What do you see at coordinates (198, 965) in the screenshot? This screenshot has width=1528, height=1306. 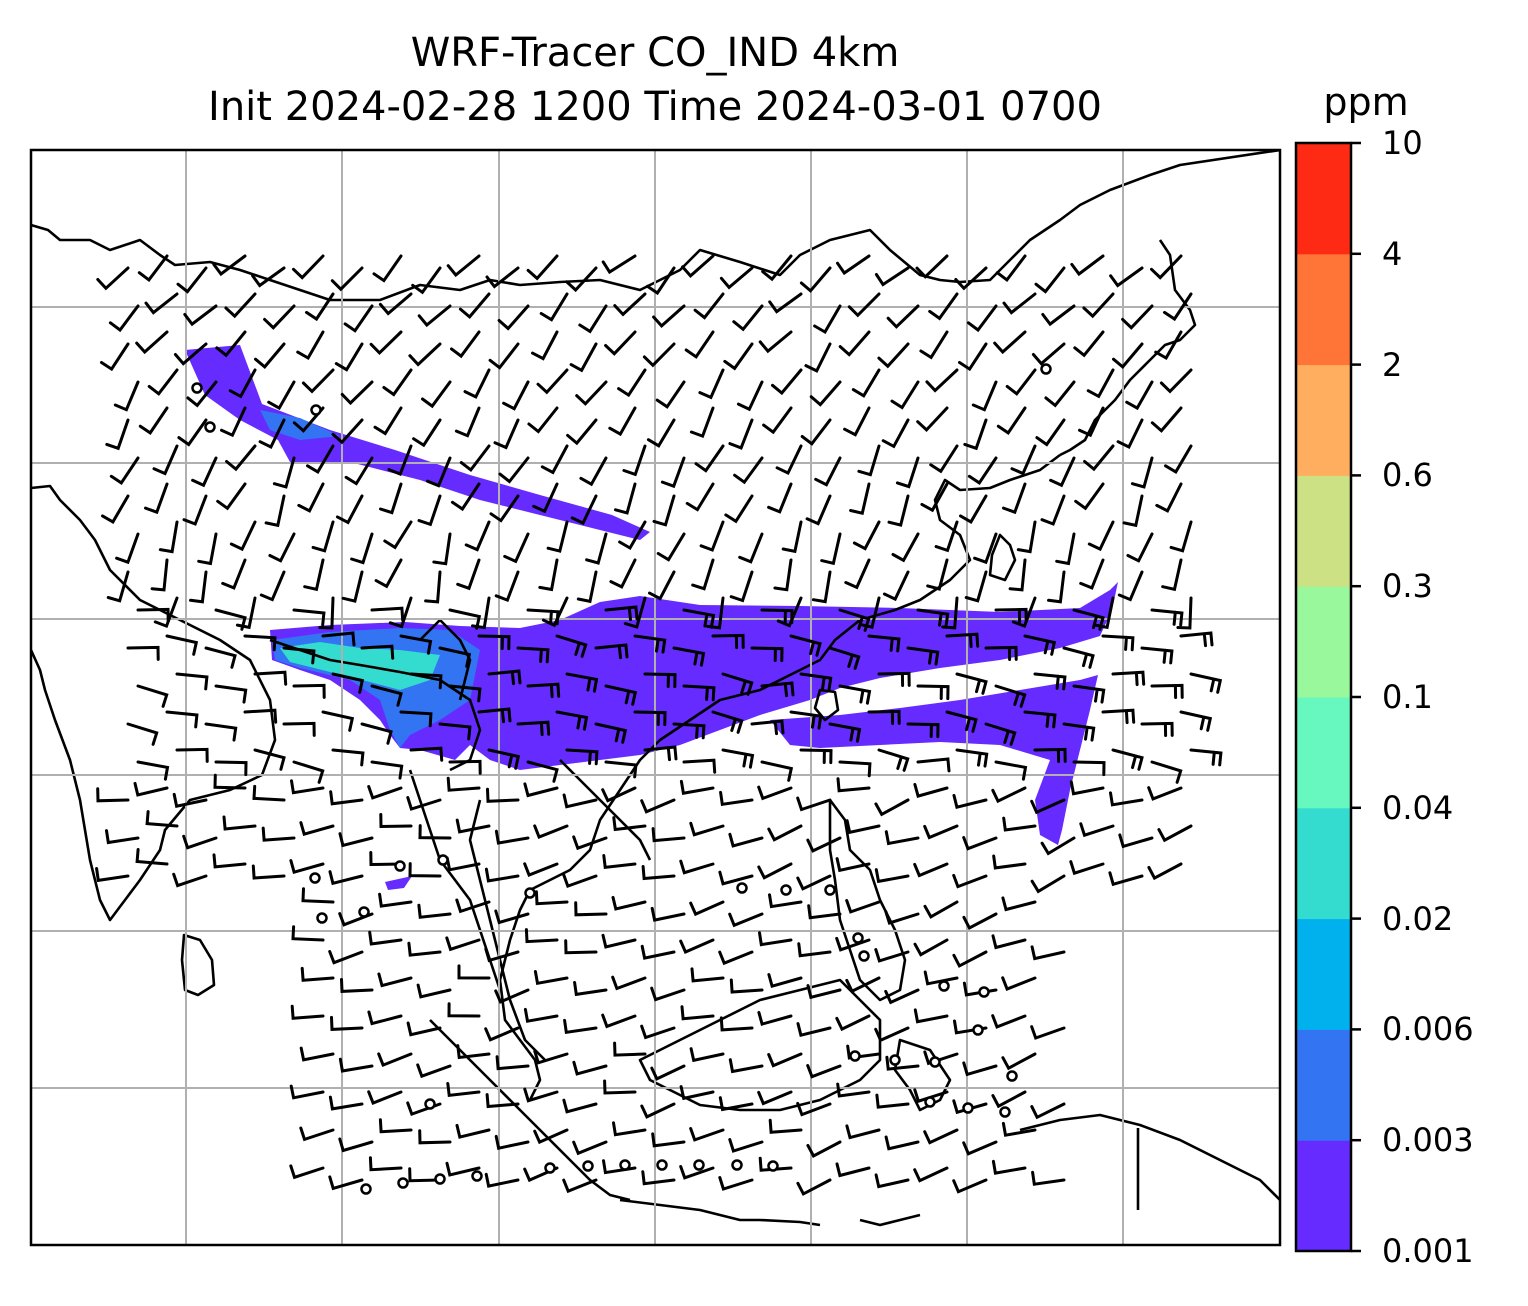 I see `coastline-sri-lanka` at bounding box center [198, 965].